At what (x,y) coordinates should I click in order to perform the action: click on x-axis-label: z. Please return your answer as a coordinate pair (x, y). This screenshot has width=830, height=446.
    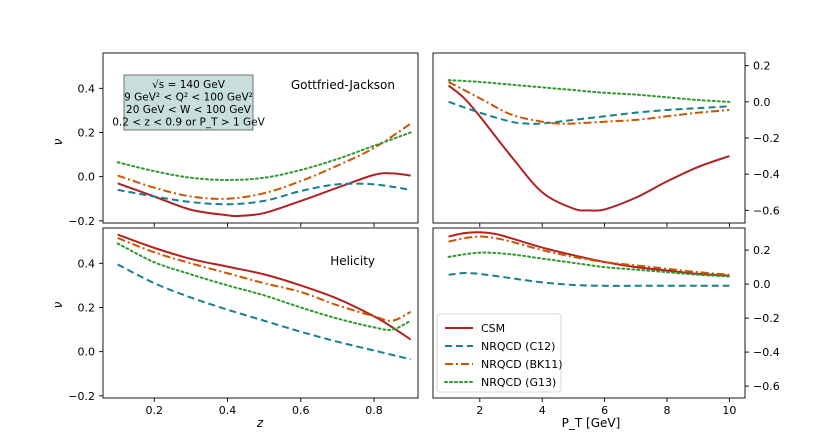
    Looking at the image, I should click on (260, 423).